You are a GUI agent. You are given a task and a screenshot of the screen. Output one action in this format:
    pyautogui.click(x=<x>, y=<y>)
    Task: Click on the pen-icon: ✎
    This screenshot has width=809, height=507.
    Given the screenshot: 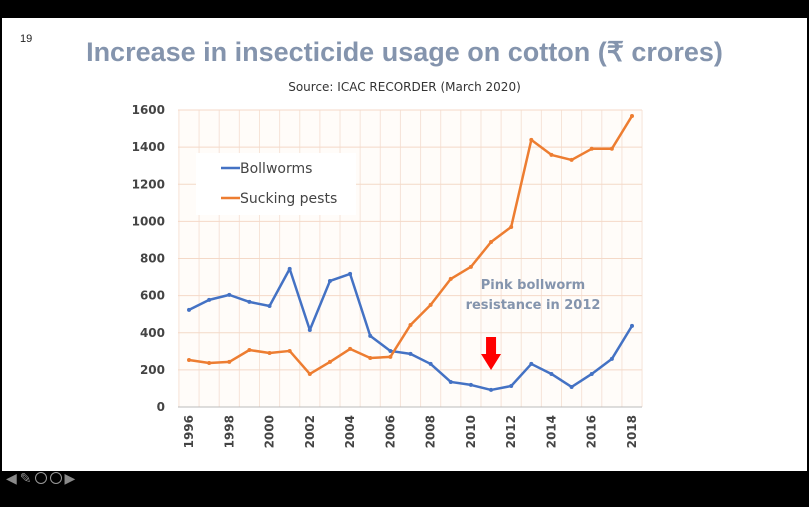 What is the action you would take?
    pyautogui.click(x=25, y=478)
    